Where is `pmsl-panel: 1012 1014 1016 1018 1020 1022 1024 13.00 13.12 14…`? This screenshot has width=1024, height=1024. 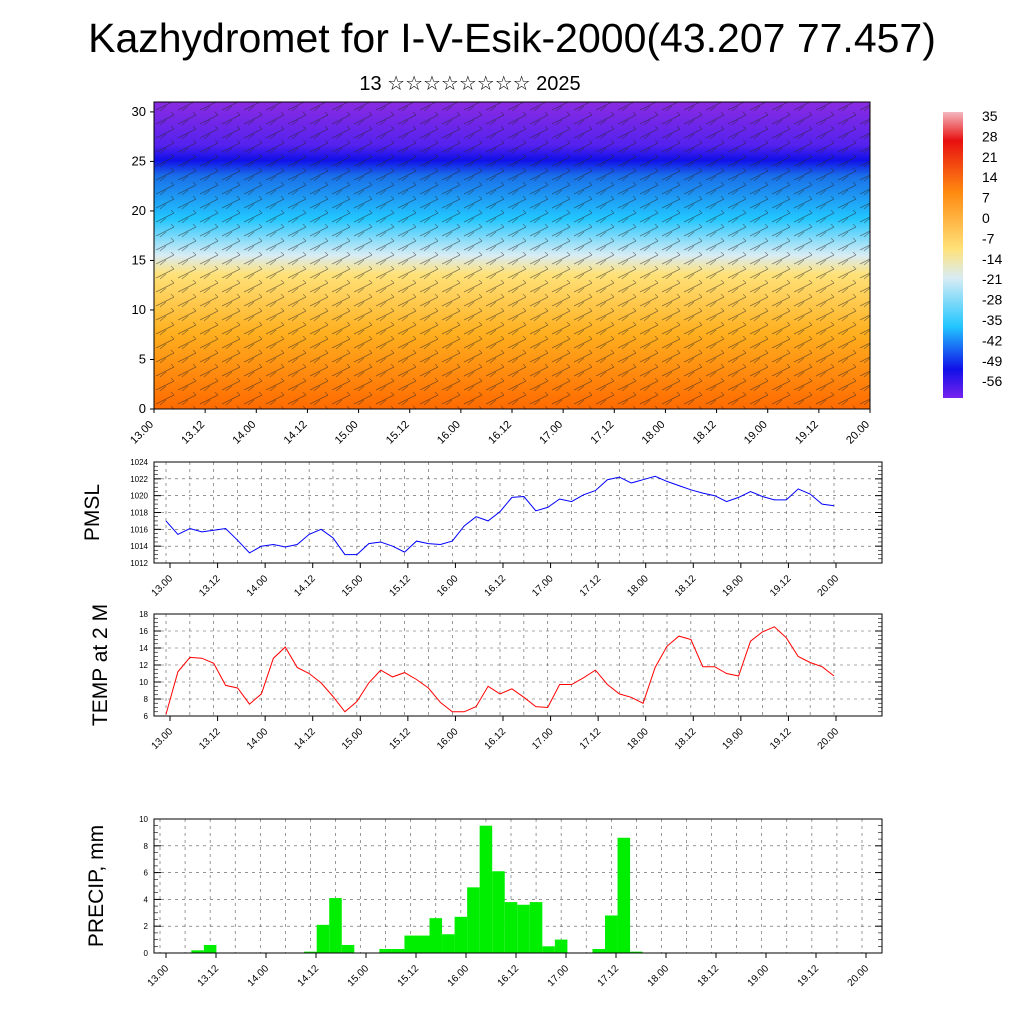 pmsl-panel: 1012 1014 1016 1018 1020 1022 1024 13.00 13.12 14… is located at coordinates (482, 528).